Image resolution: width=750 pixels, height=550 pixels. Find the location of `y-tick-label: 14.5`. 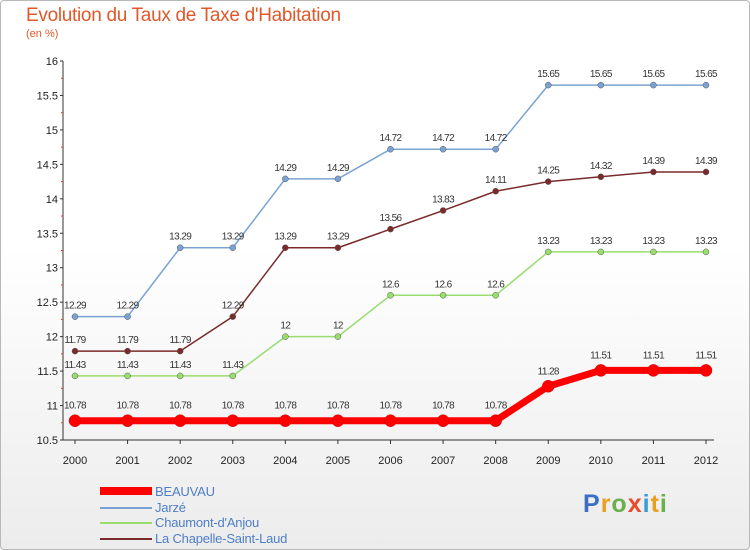

y-tick-label: 14.5 is located at coordinates (47, 165).